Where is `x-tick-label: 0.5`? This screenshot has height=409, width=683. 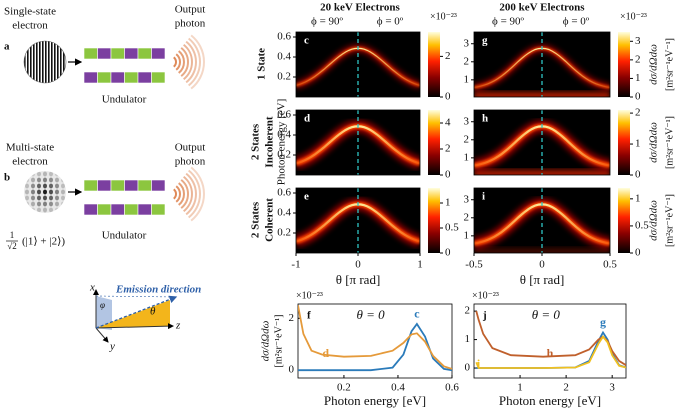 x-tick-label: 0.5 is located at coordinates (610, 265).